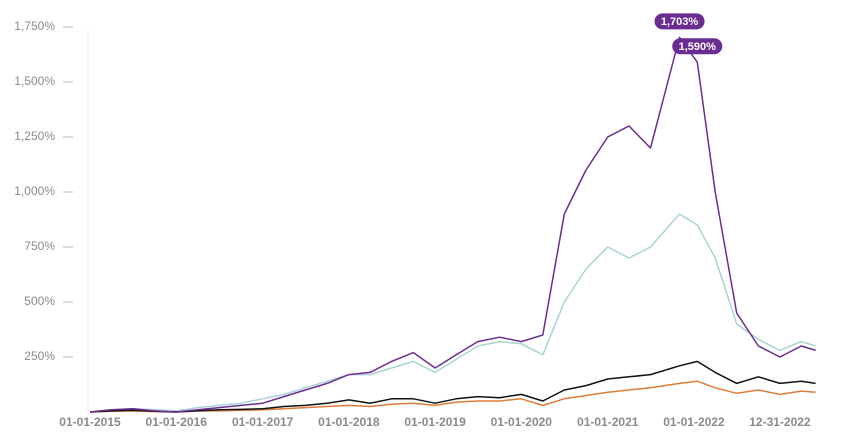 This screenshot has height=434, width=865. Describe the element at coordinates (177, 422) in the screenshot. I see `x-tick-label: 01-01-2016` at that location.